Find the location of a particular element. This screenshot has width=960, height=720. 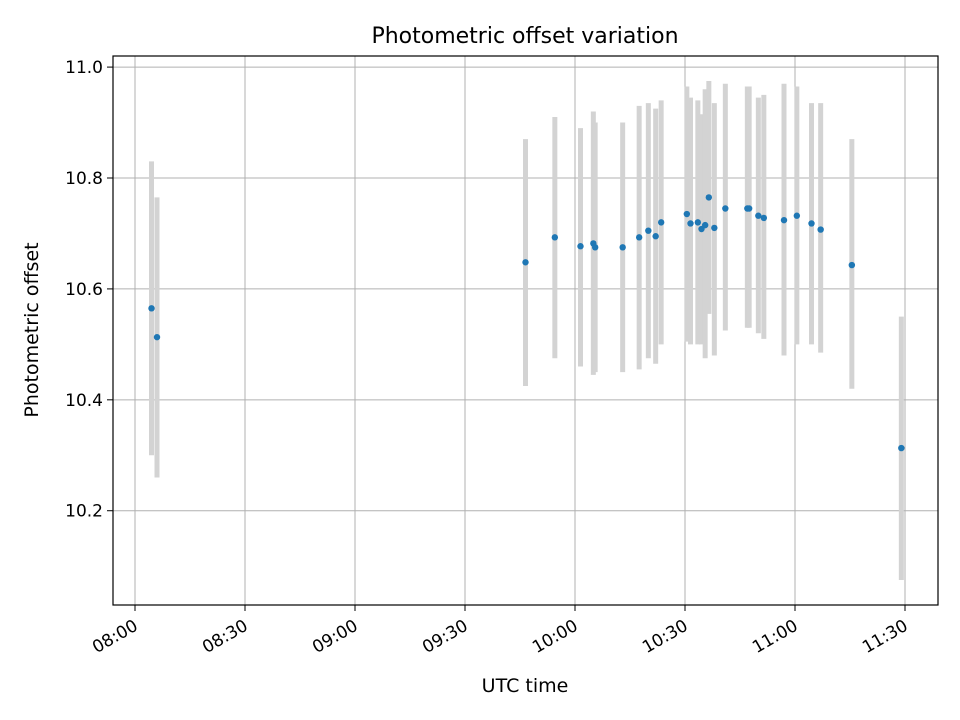

x-axis-label: UTC time is located at coordinates (525, 686).